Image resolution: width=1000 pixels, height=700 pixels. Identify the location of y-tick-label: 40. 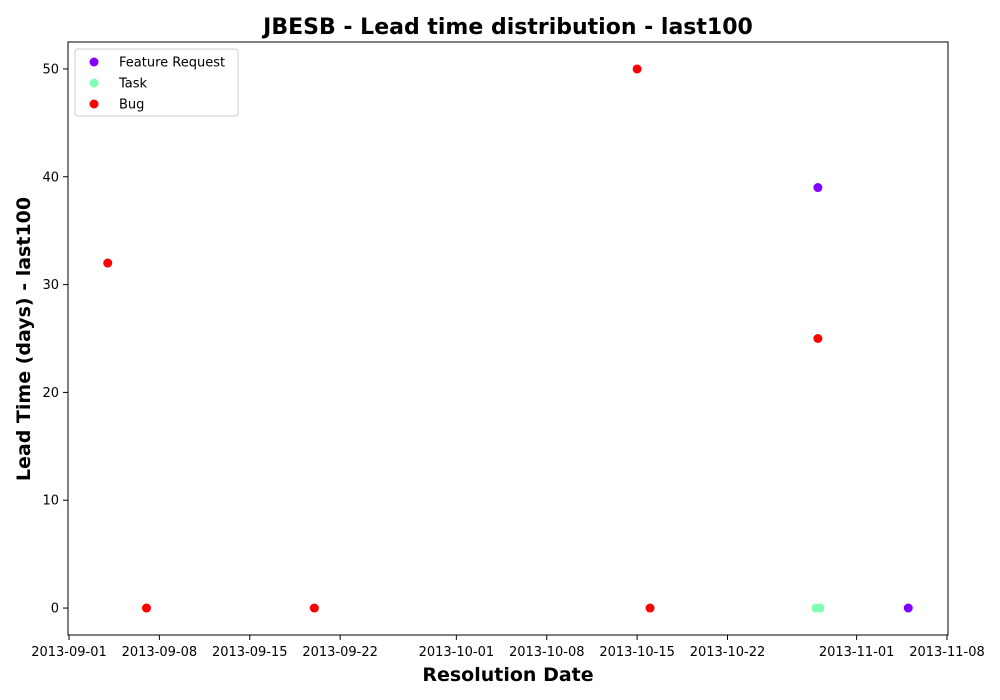
(50, 177).